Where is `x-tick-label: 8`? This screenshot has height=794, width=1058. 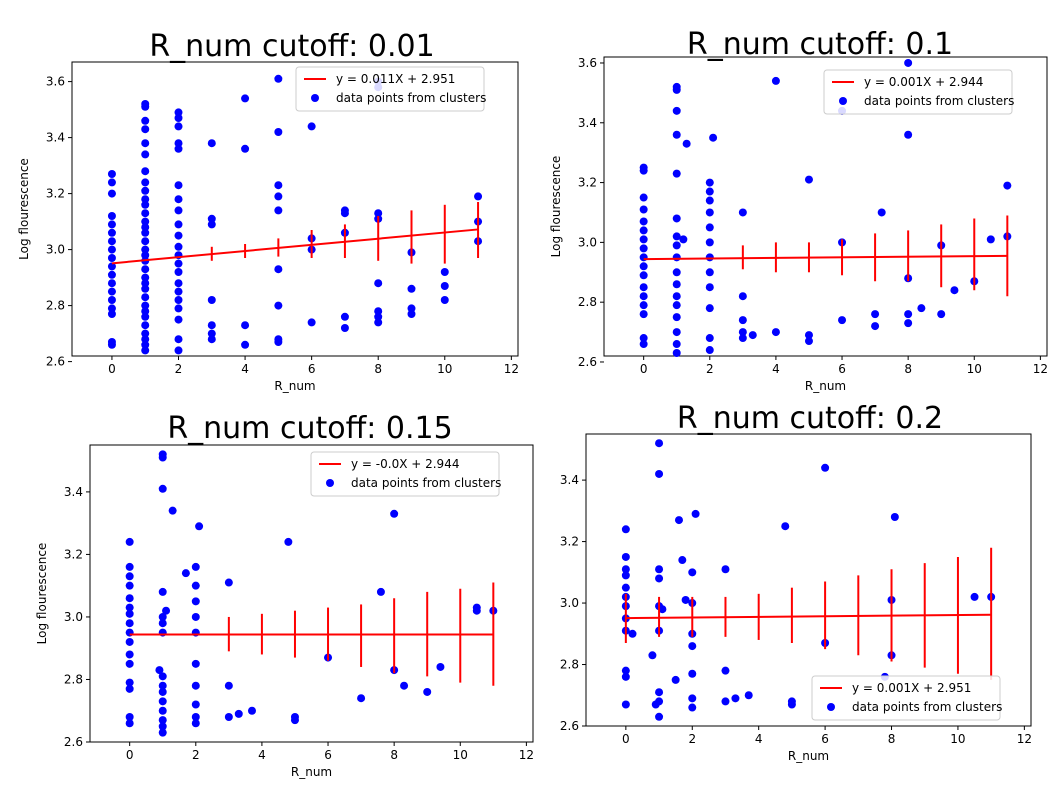
x-tick-label: 8 is located at coordinates (394, 755).